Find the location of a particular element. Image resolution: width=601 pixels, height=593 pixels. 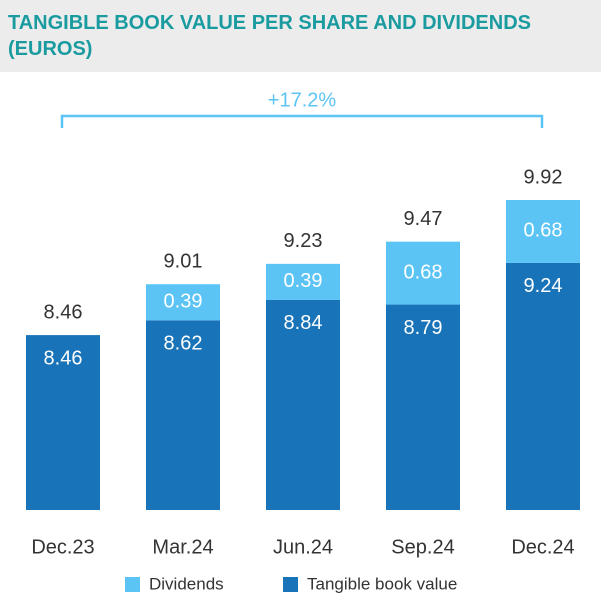

annotation: +17.2% is located at coordinates (302, 100).